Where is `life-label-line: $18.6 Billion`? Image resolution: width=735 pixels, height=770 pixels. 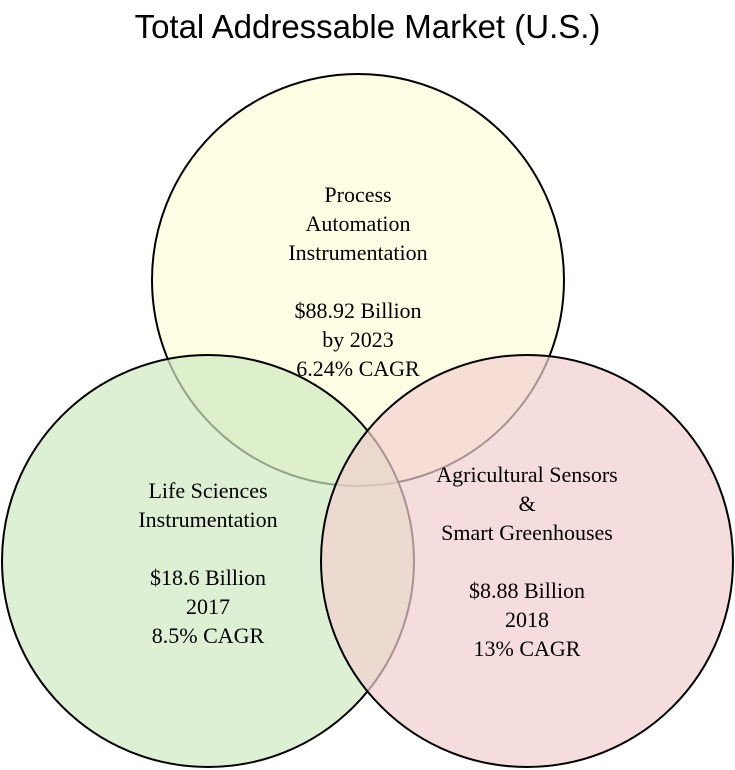 life-label-line: $18.6 Billion is located at coordinates (208, 577).